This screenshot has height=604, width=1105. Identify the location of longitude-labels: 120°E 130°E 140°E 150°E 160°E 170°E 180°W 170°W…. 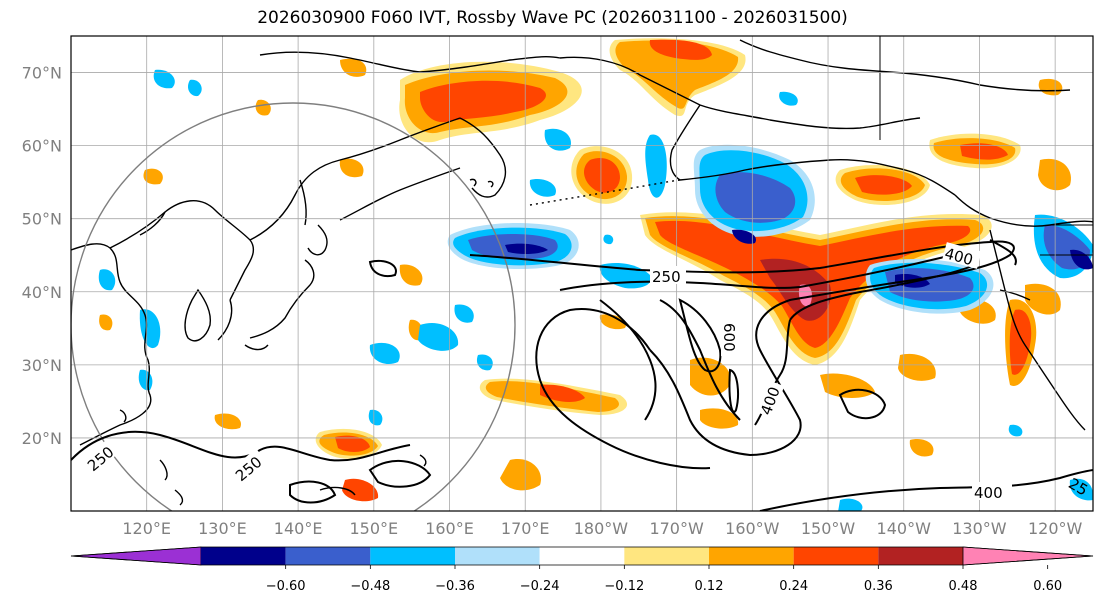
(602, 528).